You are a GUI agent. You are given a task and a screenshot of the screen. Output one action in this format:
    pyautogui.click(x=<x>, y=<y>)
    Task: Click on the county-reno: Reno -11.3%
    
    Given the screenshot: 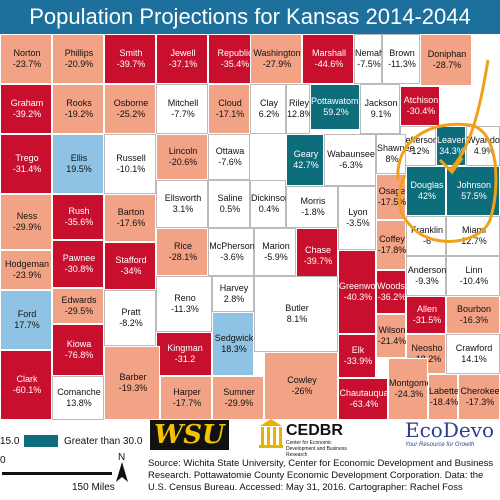 What is the action you would take?
    pyautogui.click(x=184, y=304)
    